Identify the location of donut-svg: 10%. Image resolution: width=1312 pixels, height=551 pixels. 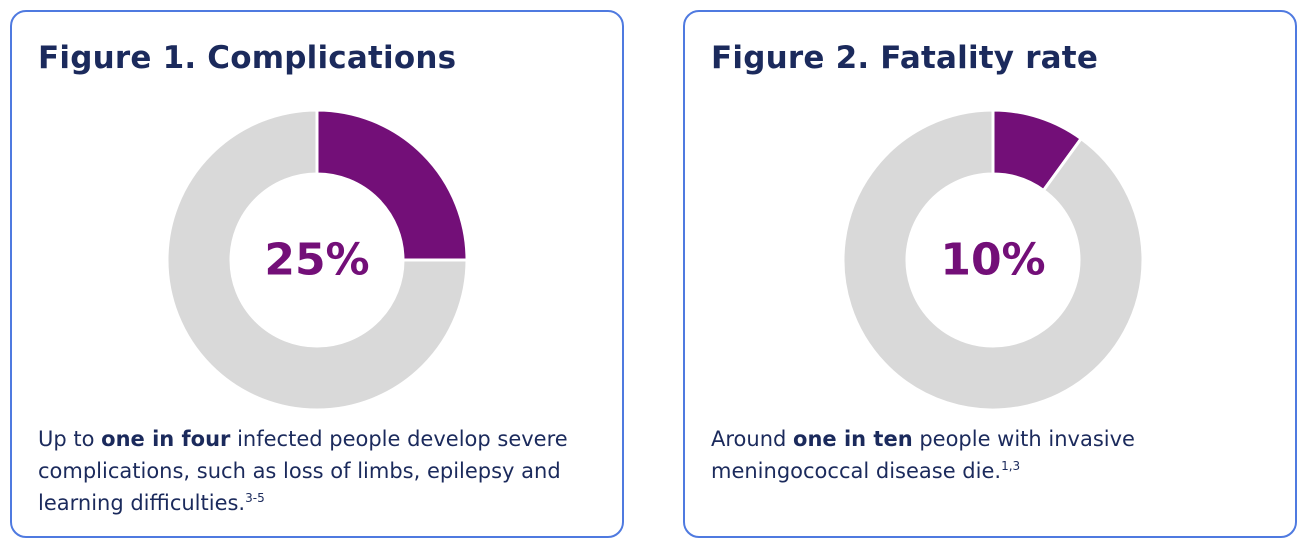
(993, 260).